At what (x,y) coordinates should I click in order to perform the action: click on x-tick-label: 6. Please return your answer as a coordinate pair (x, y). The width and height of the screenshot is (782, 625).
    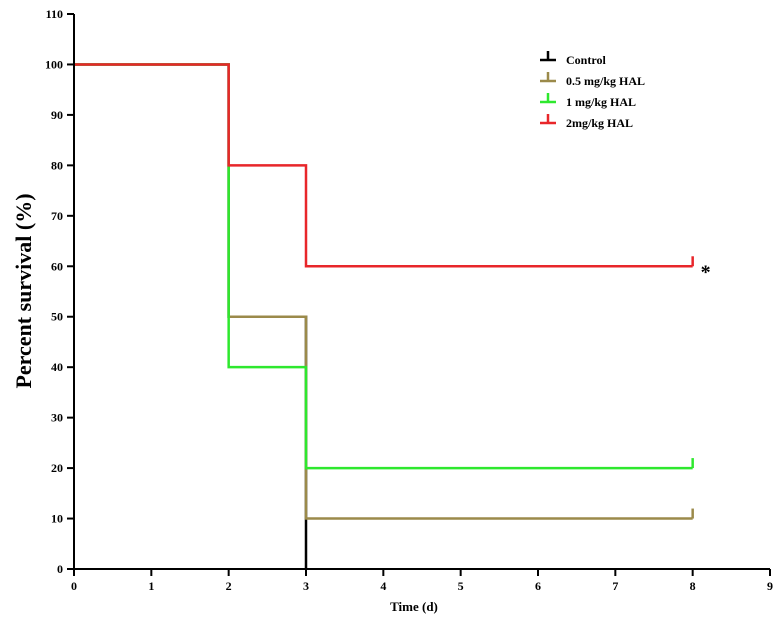
    Looking at the image, I should click on (538, 586).